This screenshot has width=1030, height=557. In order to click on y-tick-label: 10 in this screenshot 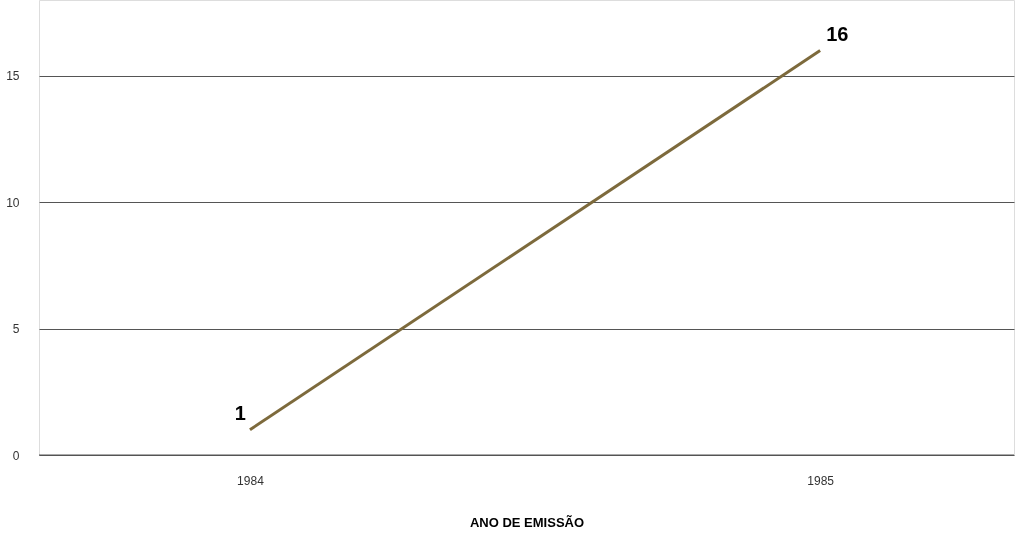, I will do `click(13, 202)`.